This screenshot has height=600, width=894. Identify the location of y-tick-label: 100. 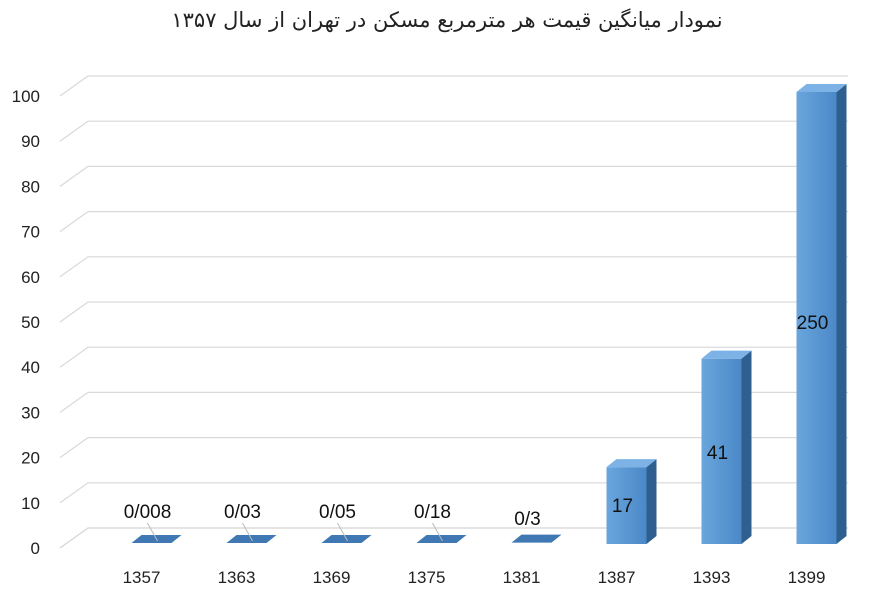
(26, 96).